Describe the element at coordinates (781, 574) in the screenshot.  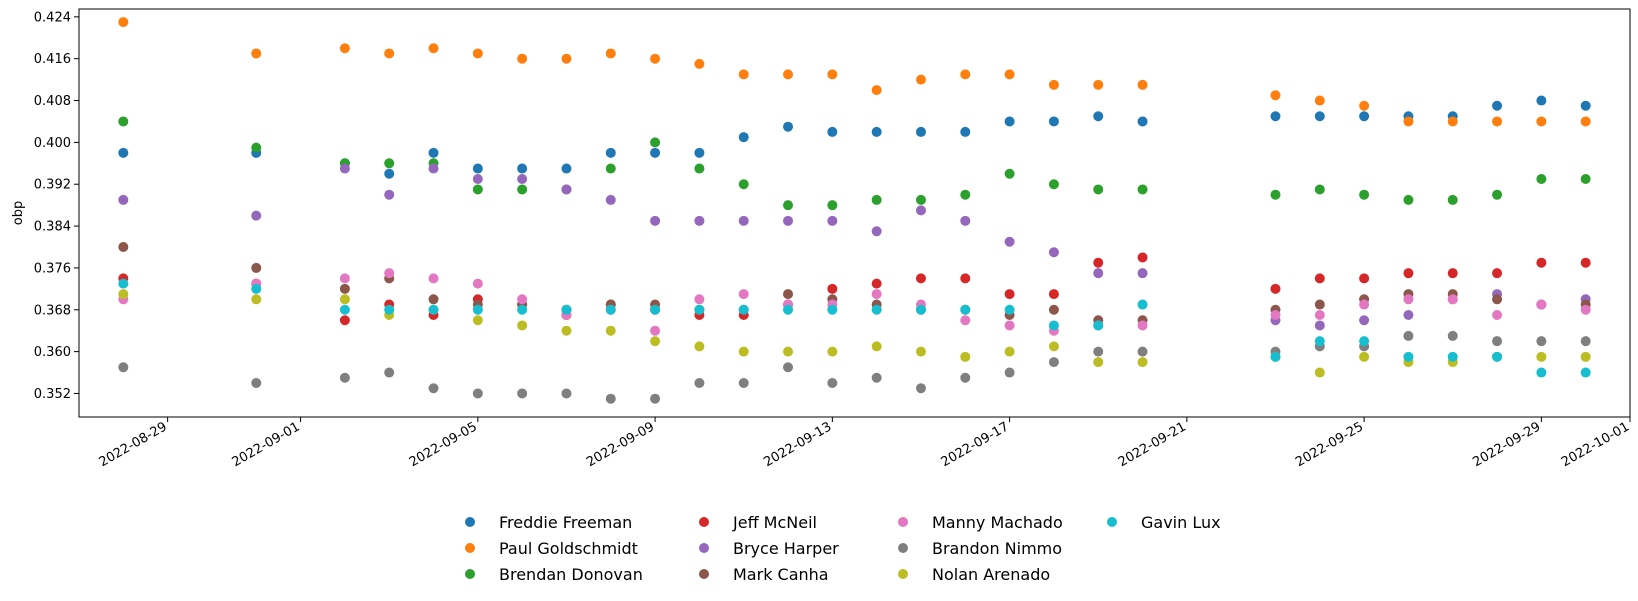
I see `legend-entry-label: Mark Canha` at that location.